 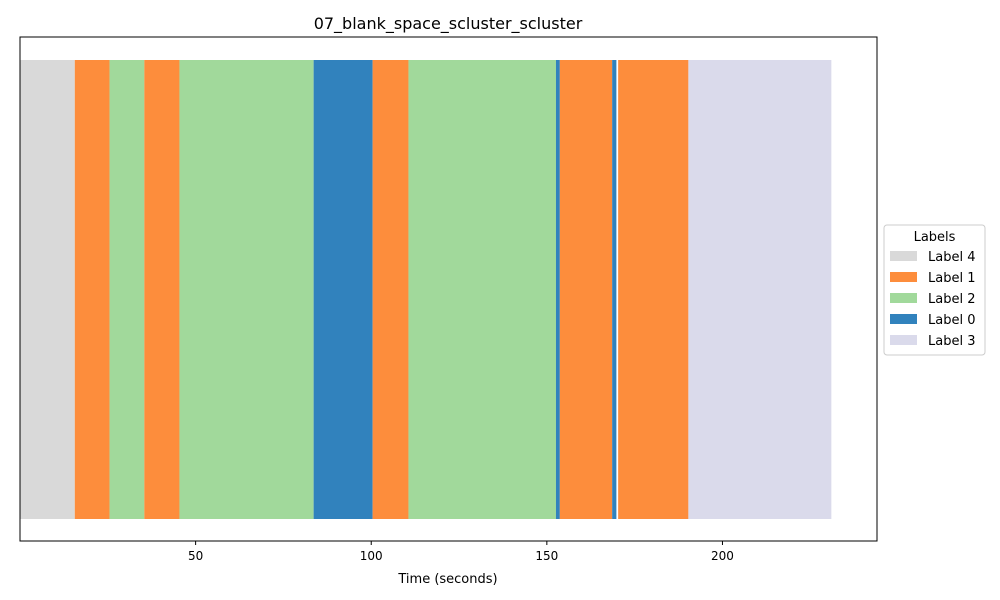 What do you see at coordinates (951, 257) in the screenshot?
I see `legend-label-0: Label 4` at bounding box center [951, 257].